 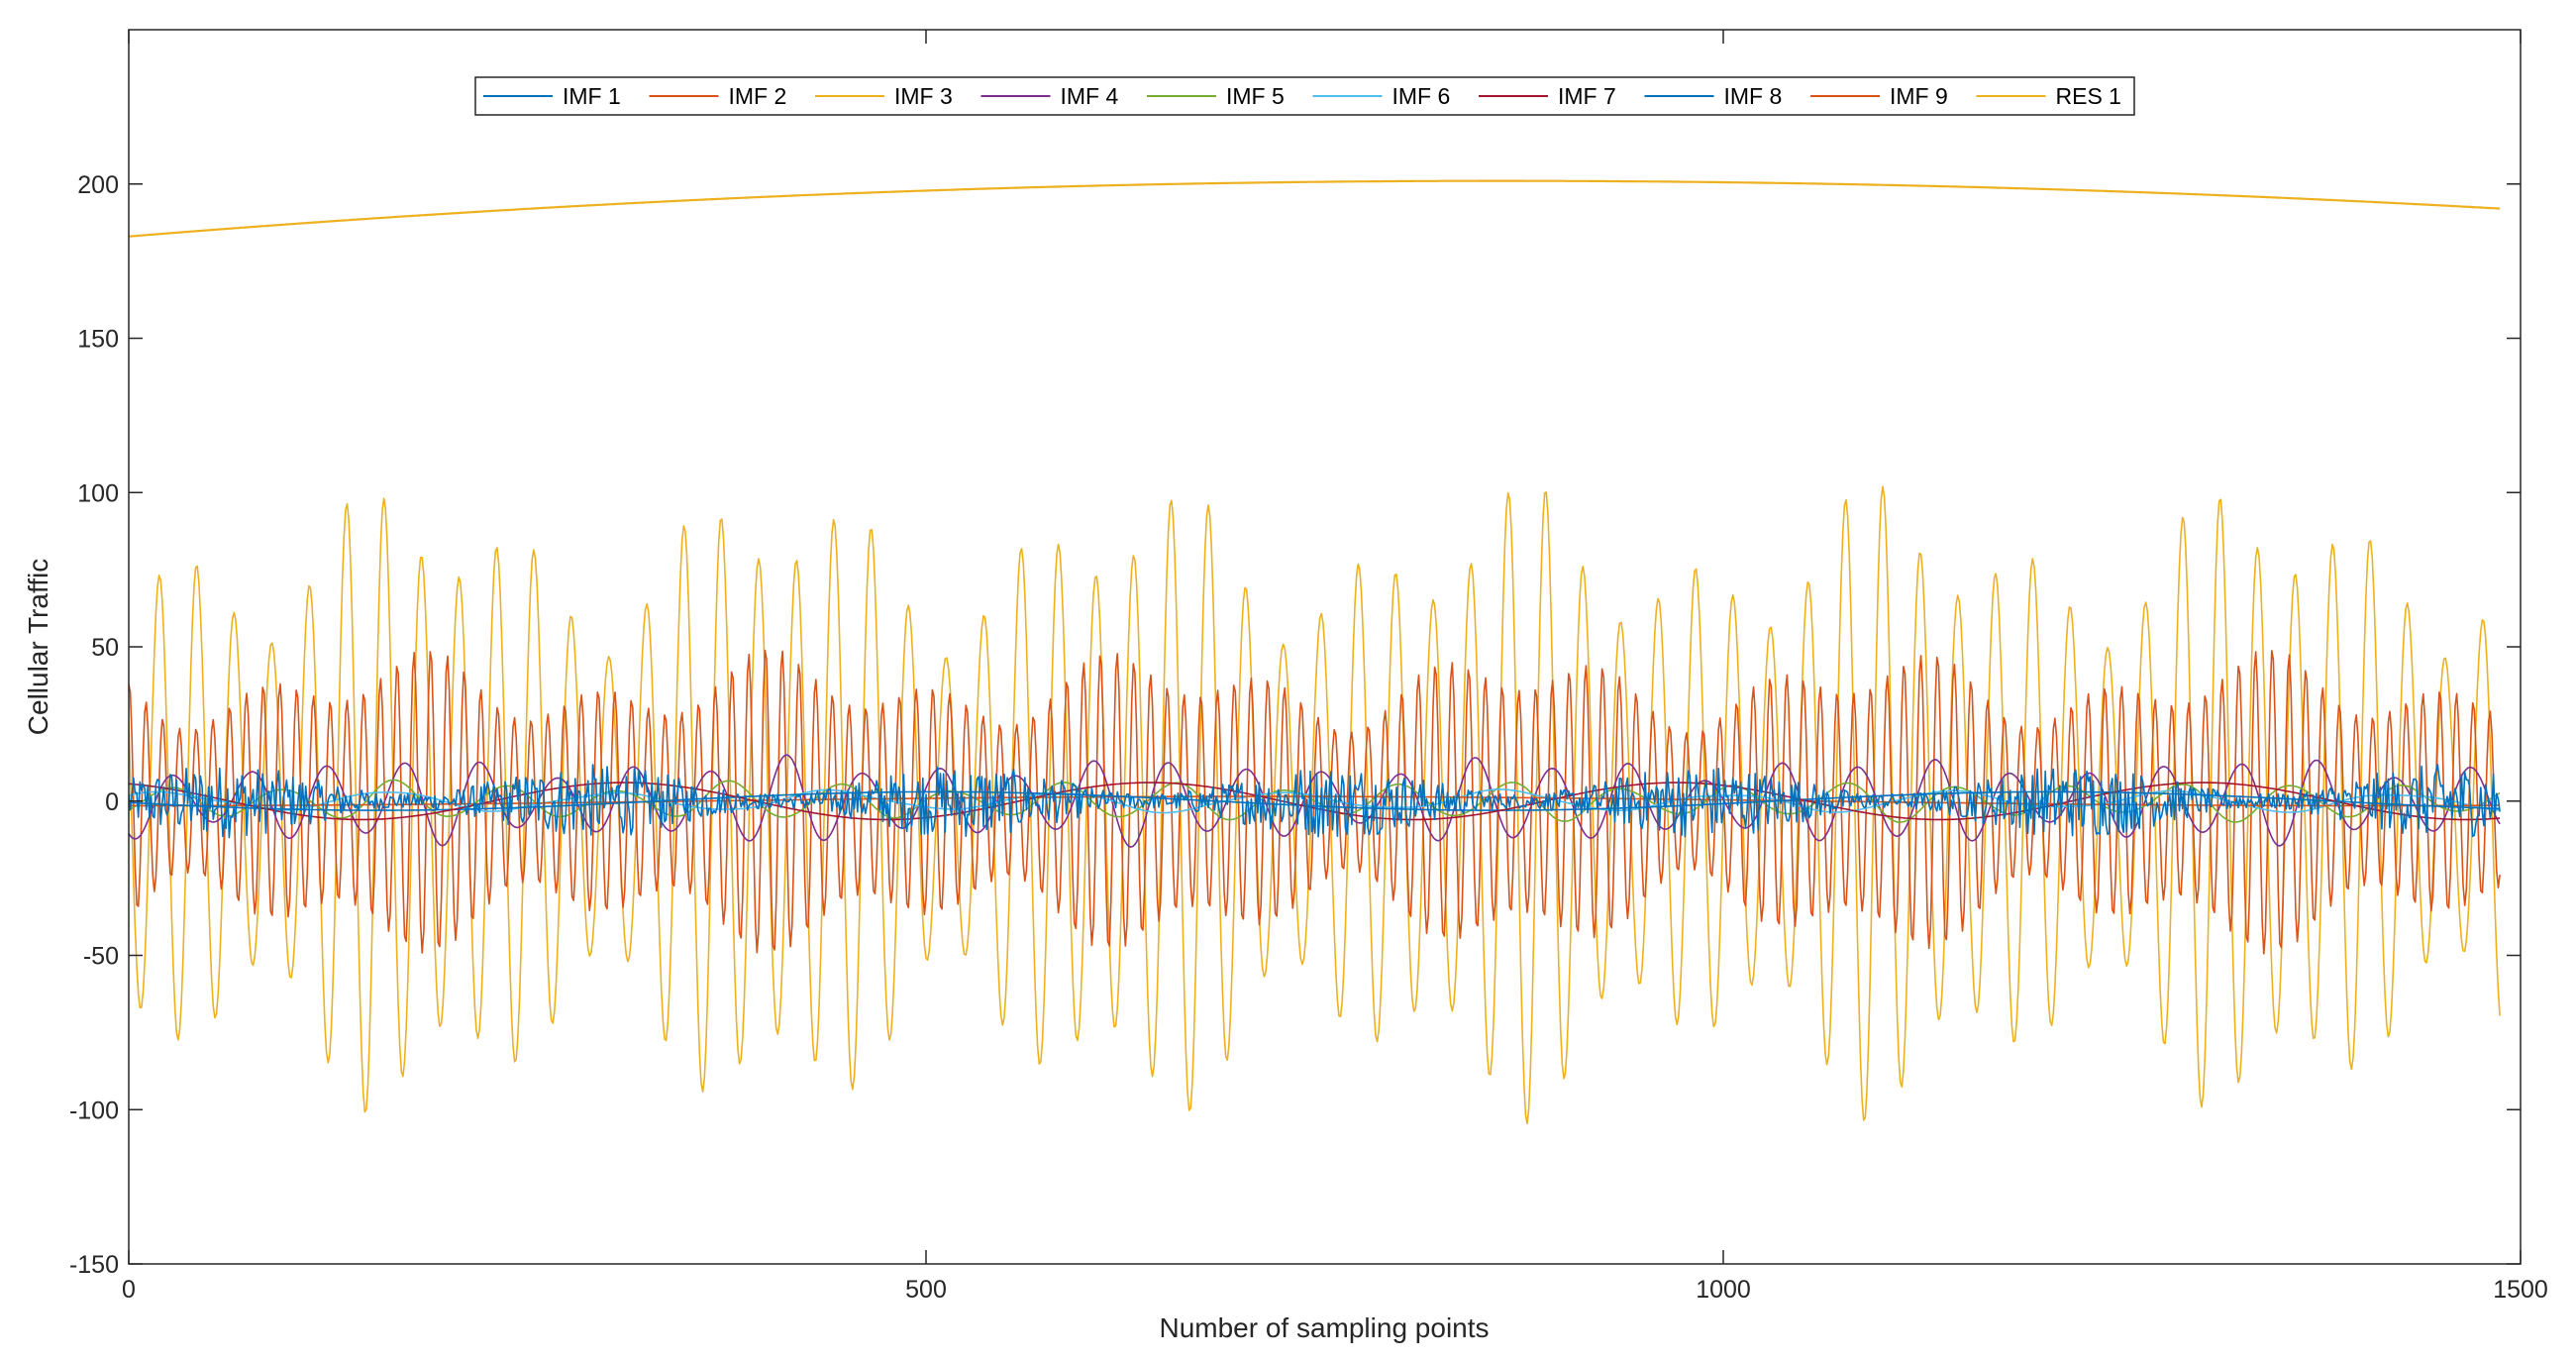 What do you see at coordinates (94, 1265) in the screenshot?
I see `y-tick-label: -150` at bounding box center [94, 1265].